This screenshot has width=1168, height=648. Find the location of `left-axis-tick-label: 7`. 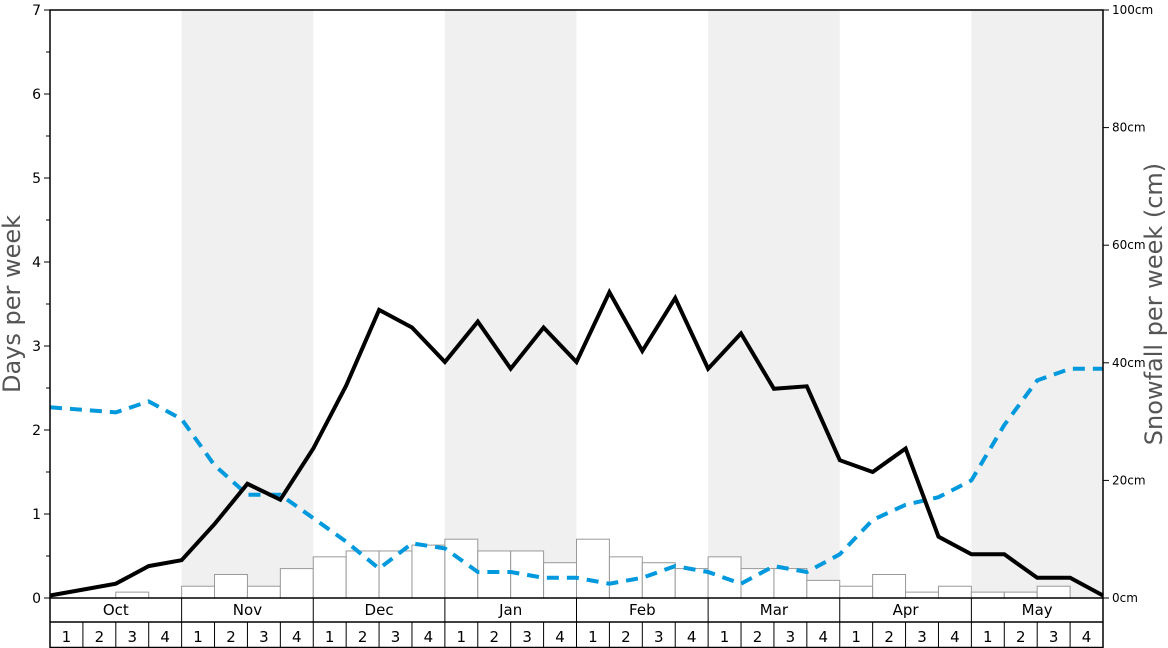

left-axis-tick-label: 7 is located at coordinates (36, 11).